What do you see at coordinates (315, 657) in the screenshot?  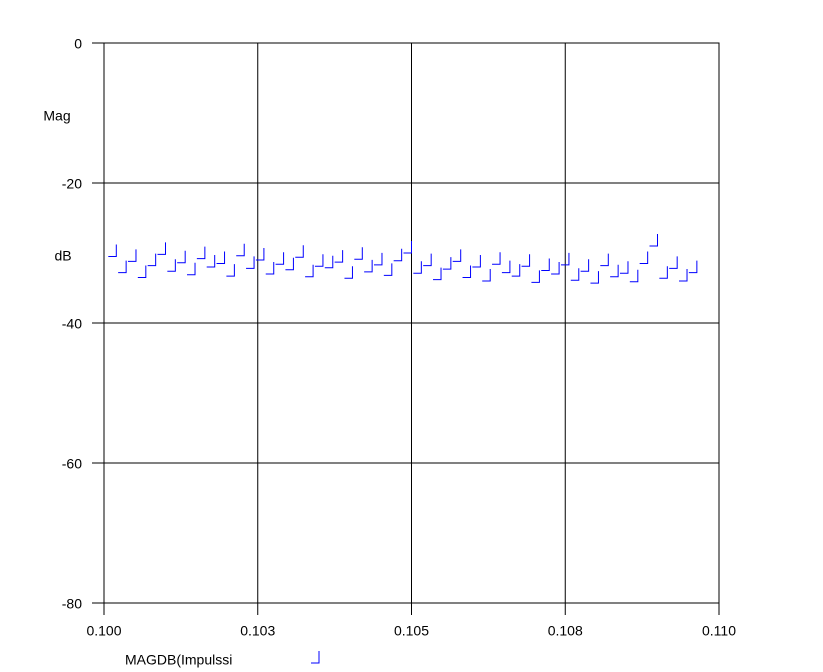 I see `legend-marker` at bounding box center [315, 657].